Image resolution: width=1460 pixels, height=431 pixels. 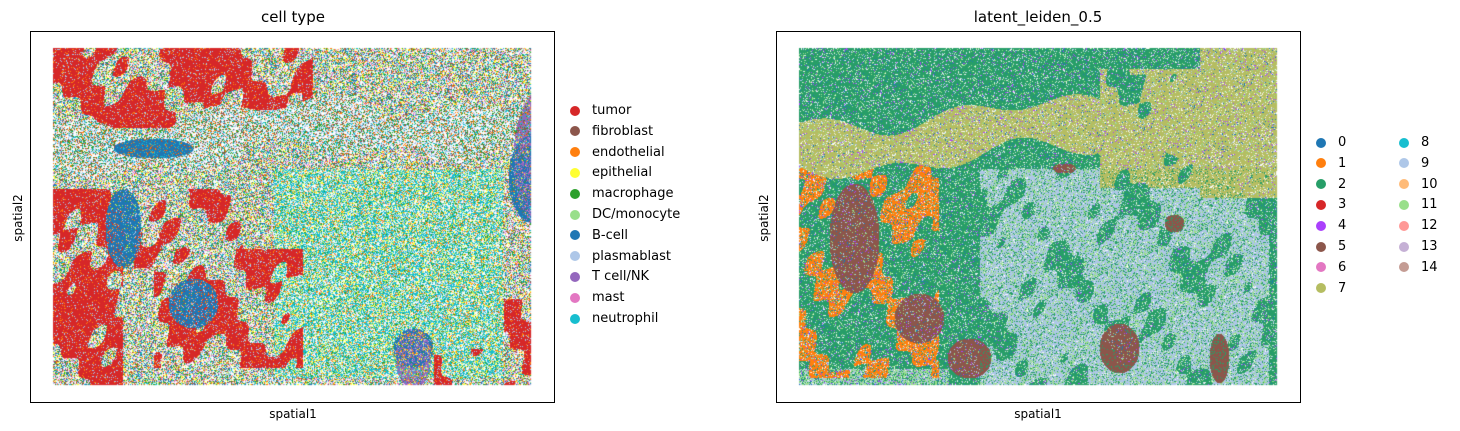 I want to click on legend-item: 5, so click(x=1331, y=246).